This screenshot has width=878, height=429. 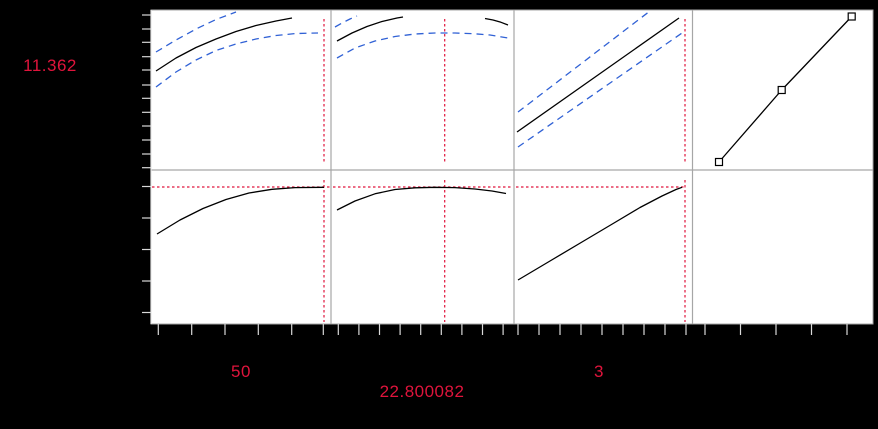 I want to click on response-trace-factor1, so click(x=224, y=44).